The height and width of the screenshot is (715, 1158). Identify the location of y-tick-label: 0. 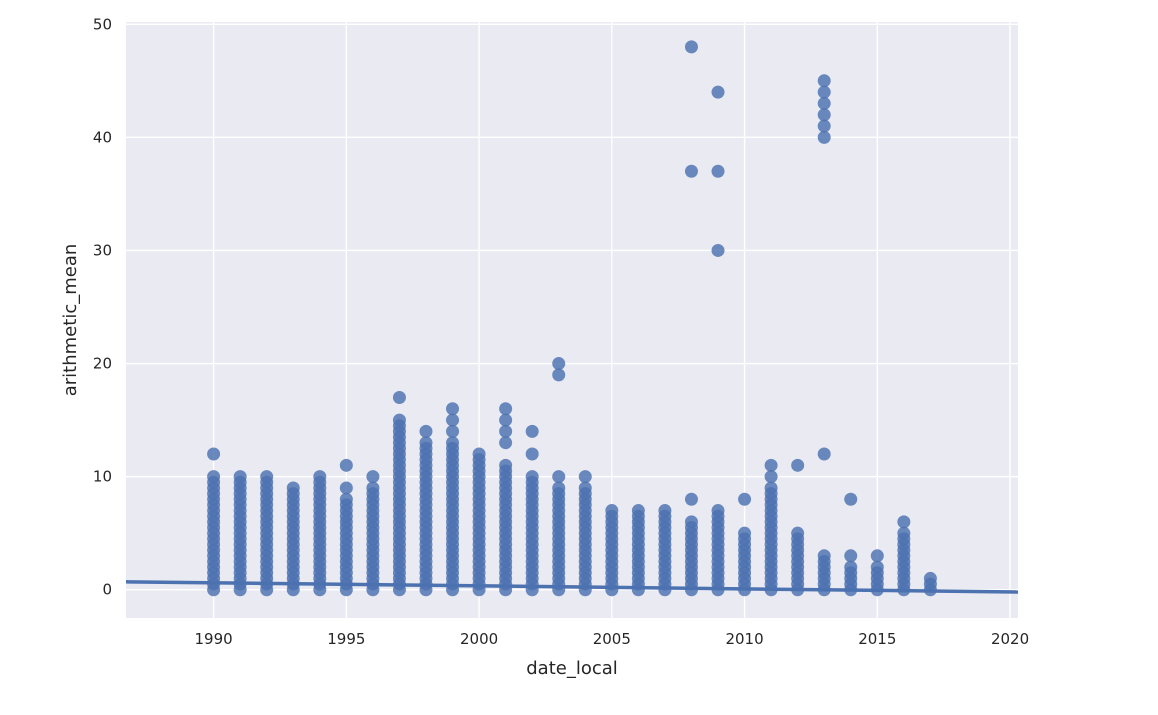
(107, 590).